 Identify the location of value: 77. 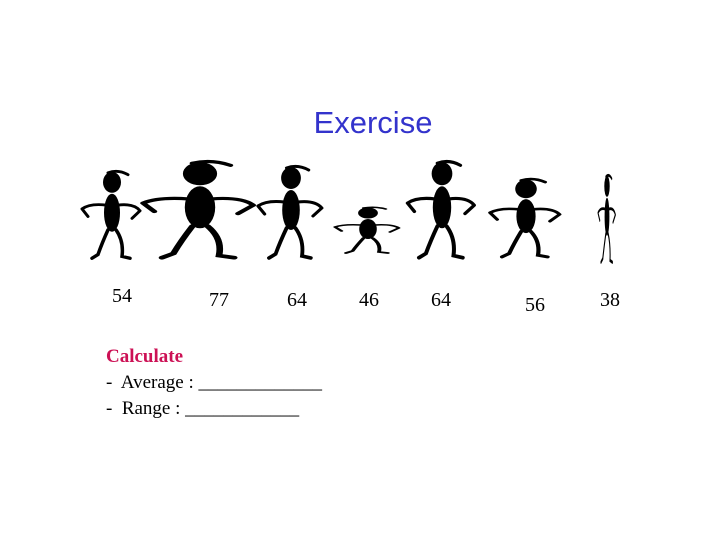
(219, 300).